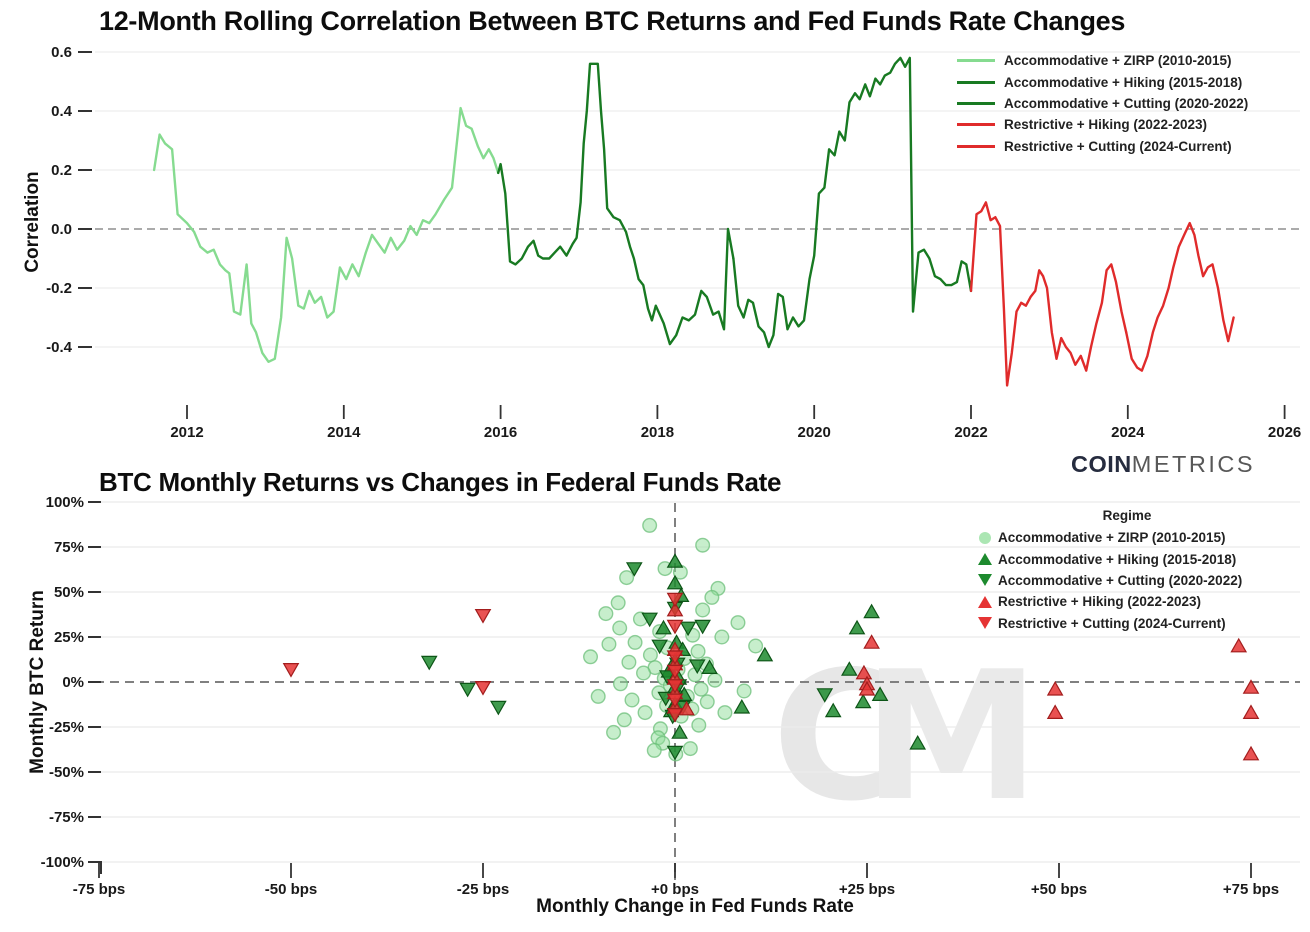 This screenshot has width=1310, height=932. What do you see at coordinates (62, 111) in the screenshot?
I see `tick-label: 0.4` at bounding box center [62, 111].